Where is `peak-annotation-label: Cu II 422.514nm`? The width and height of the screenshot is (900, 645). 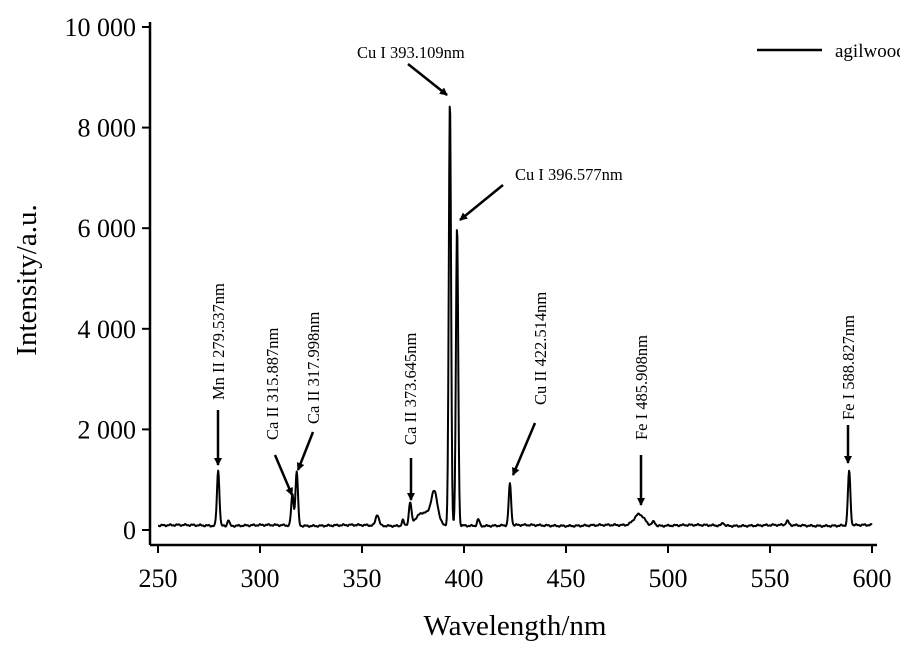
peak-annotation-label: Cu II 422.514nm is located at coordinates (540, 348).